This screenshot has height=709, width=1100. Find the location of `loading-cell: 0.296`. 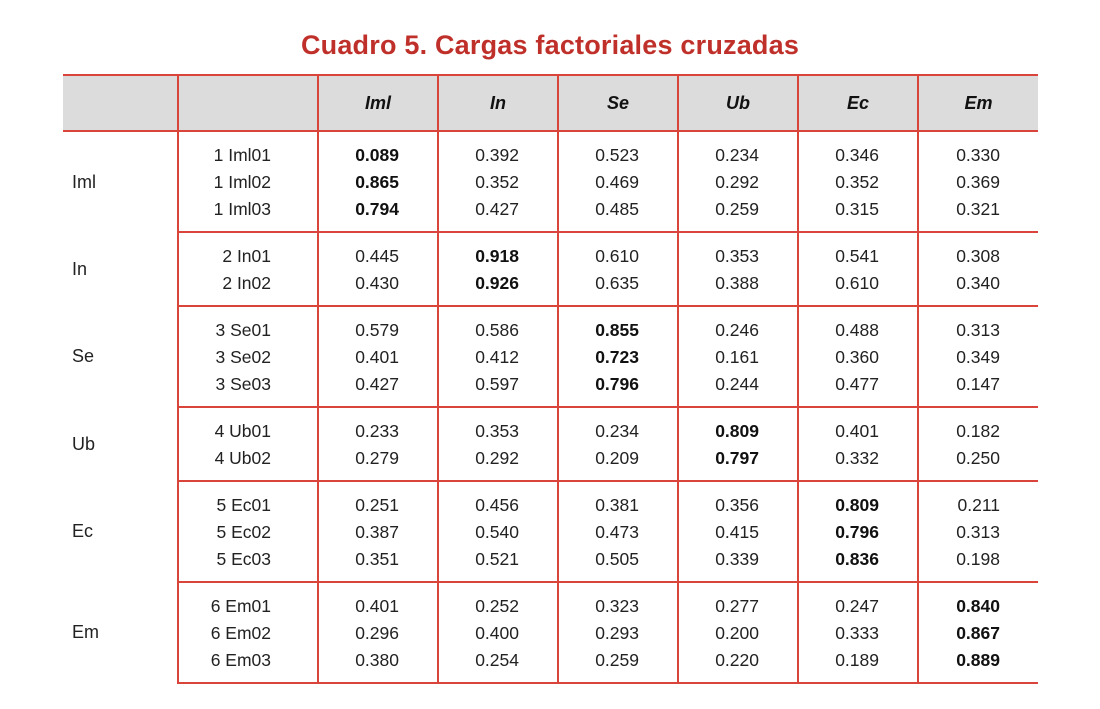

loading-cell: 0.296 is located at coordinates (377, 633).